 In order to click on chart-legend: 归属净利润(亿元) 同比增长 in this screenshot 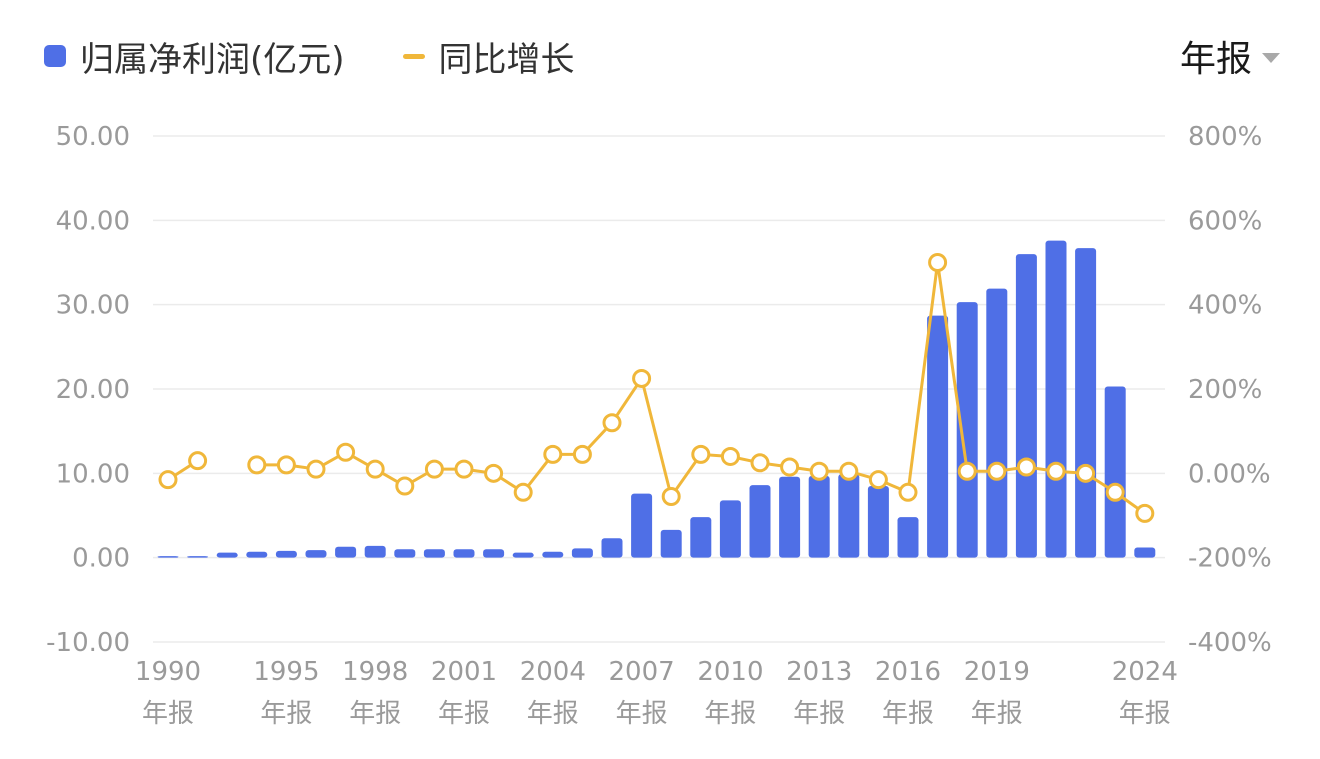, I will do `click(338, 56)`.